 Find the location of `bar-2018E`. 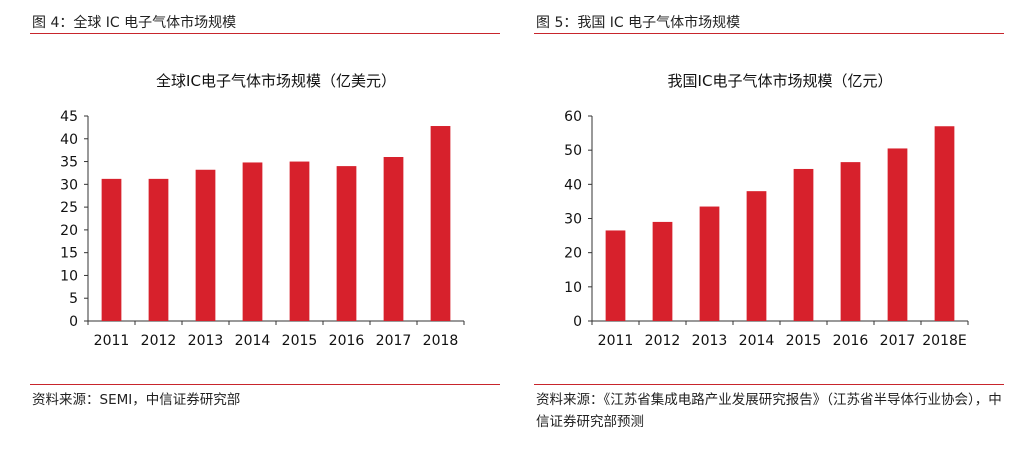

bar-2018E is located at coordinates (944, 223).